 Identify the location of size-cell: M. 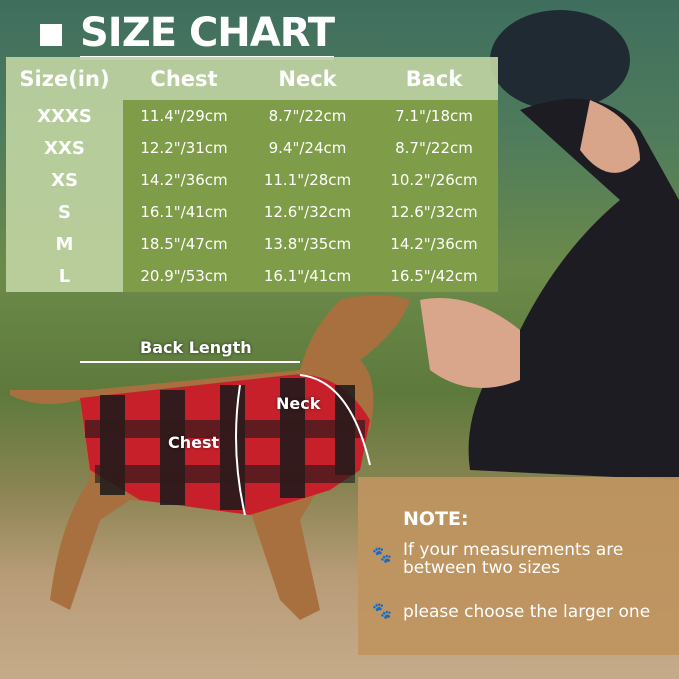
(64, 244).